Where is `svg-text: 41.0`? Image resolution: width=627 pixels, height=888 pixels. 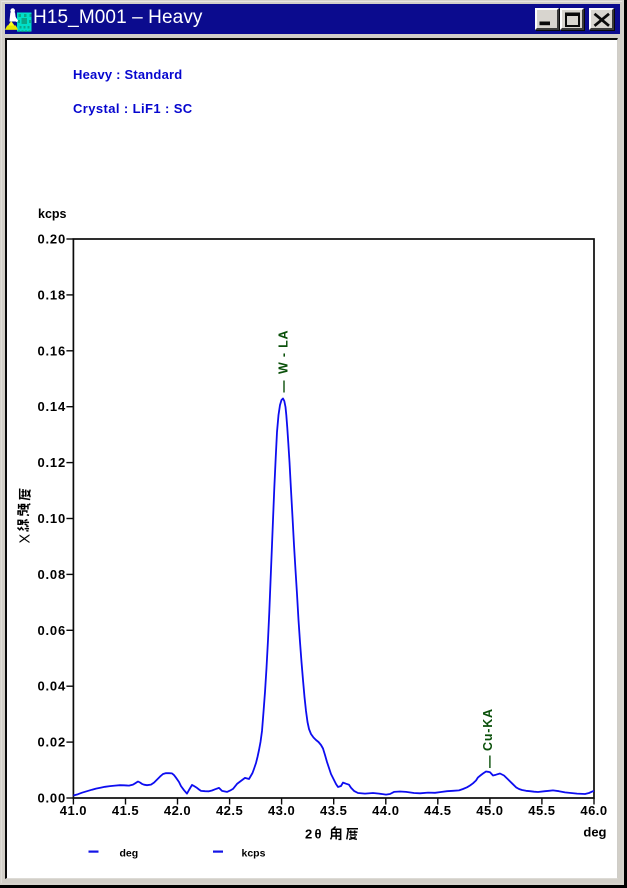
svg-text: 41.0 is located at coordinates (73, 810).